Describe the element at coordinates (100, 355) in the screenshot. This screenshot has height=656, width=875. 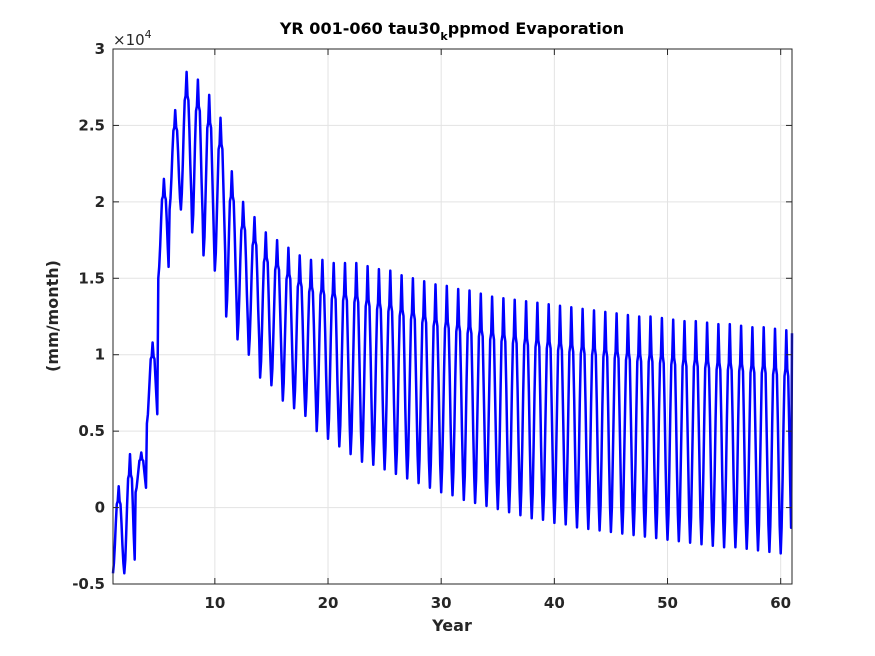
I see `y-tick-label: 1` at that location.